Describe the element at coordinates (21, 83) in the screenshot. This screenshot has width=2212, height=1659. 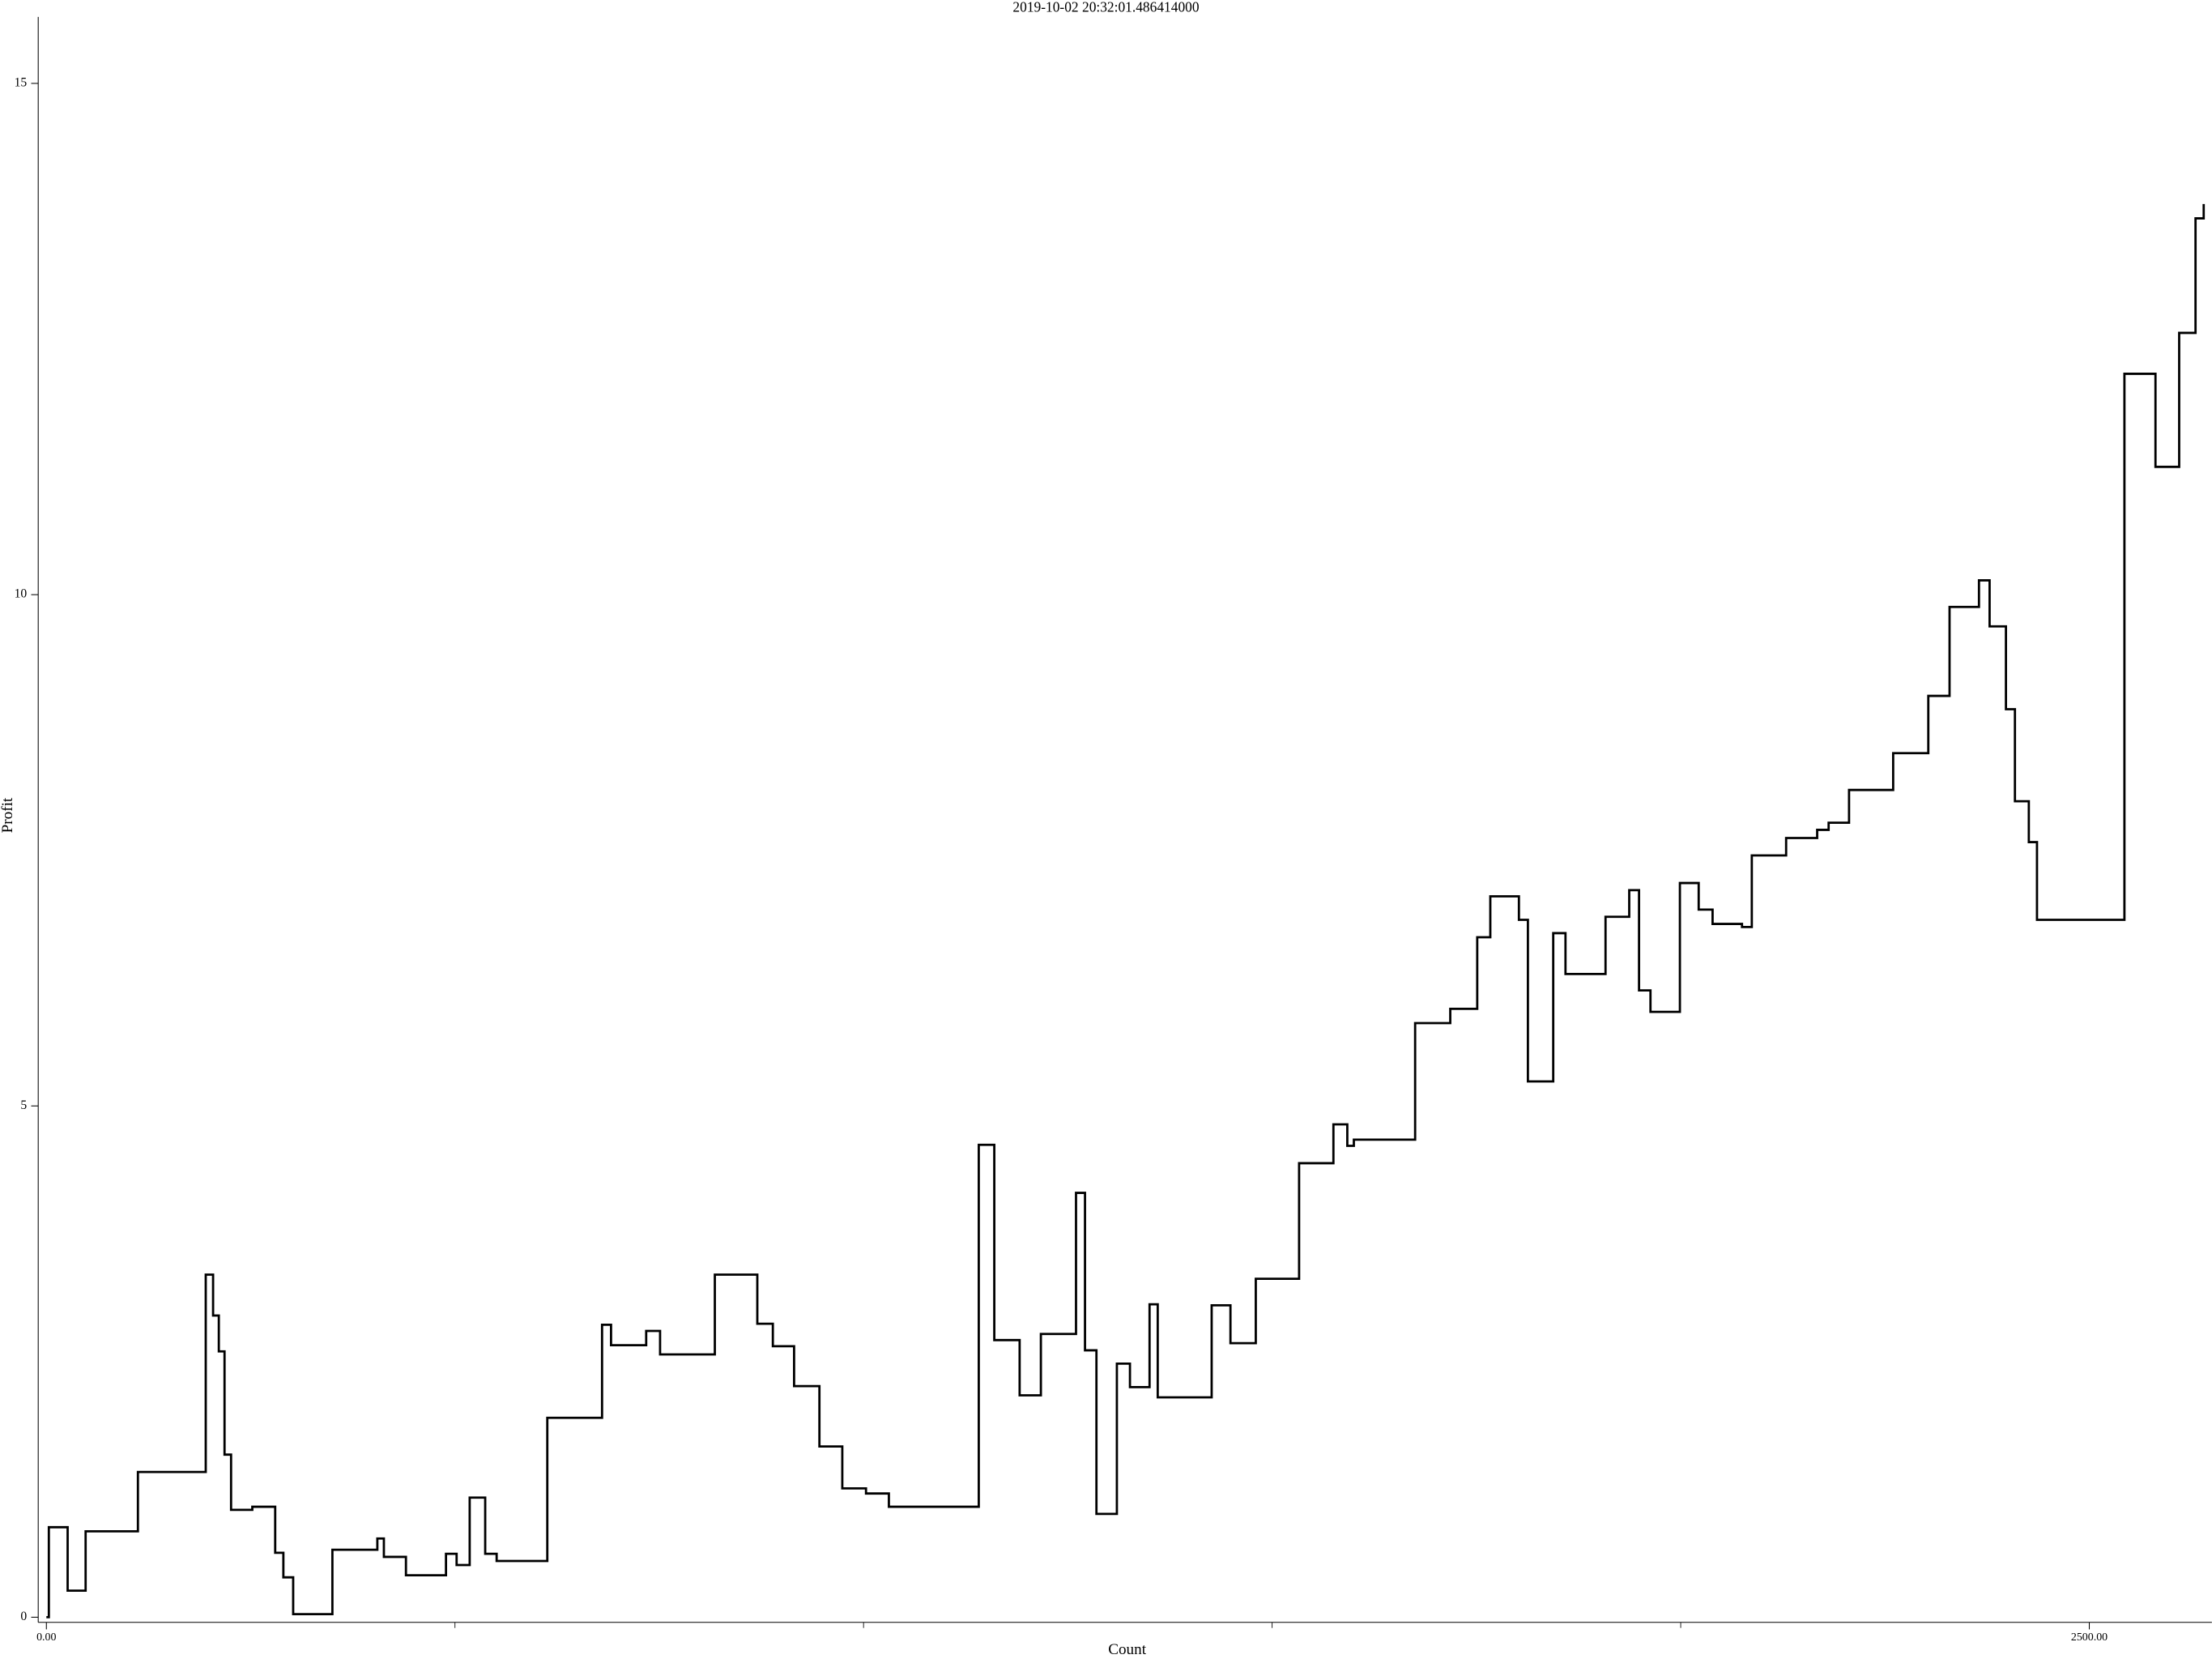
I see `y-tick-label: 15` at that location.